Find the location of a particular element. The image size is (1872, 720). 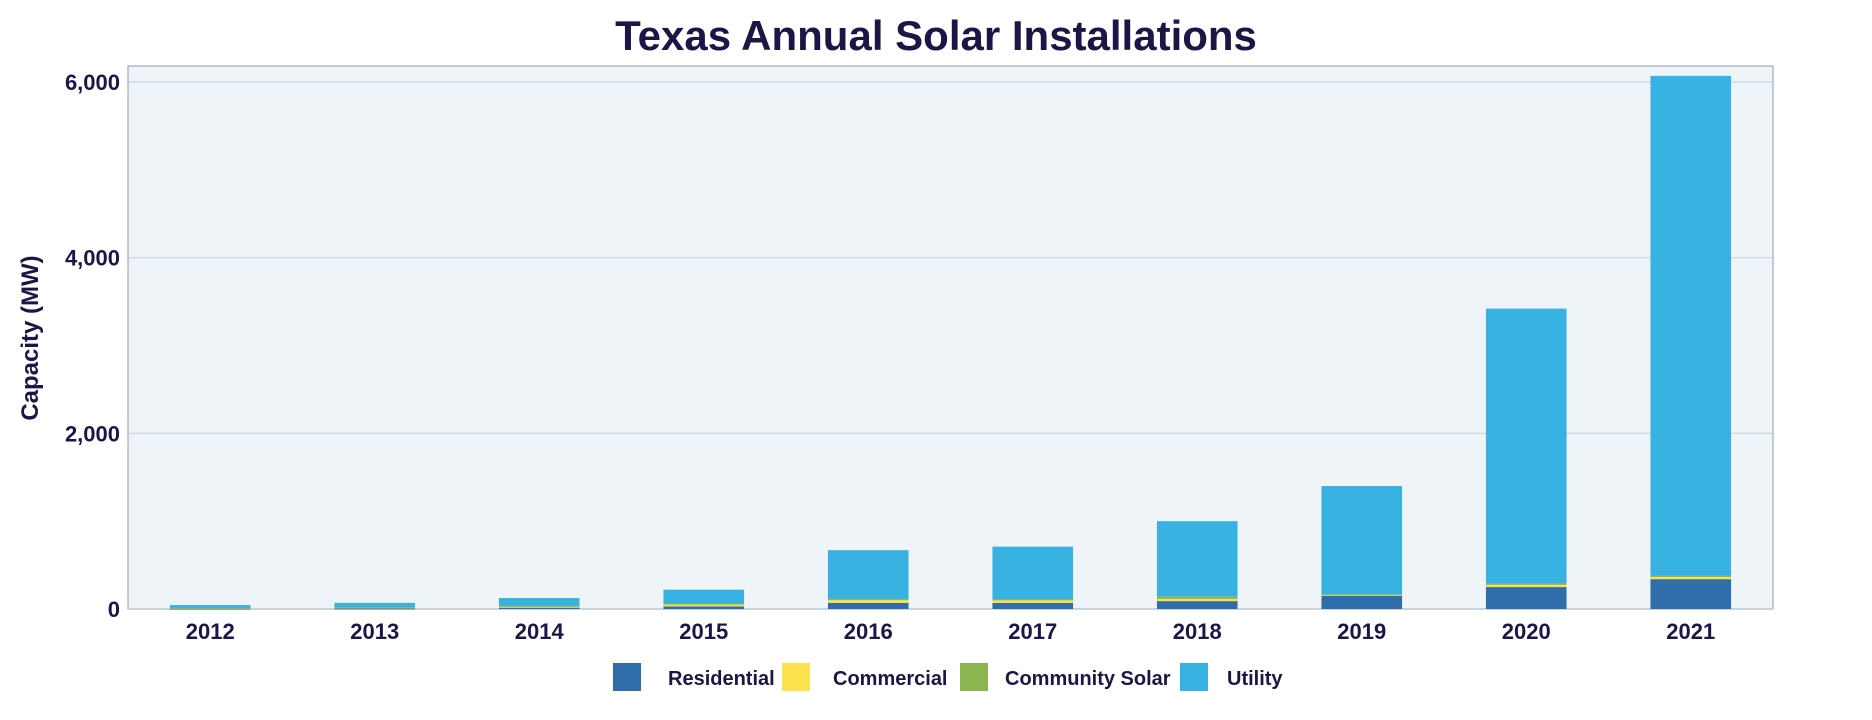

legend-label: Utility is located at coordinates (1255, 679).